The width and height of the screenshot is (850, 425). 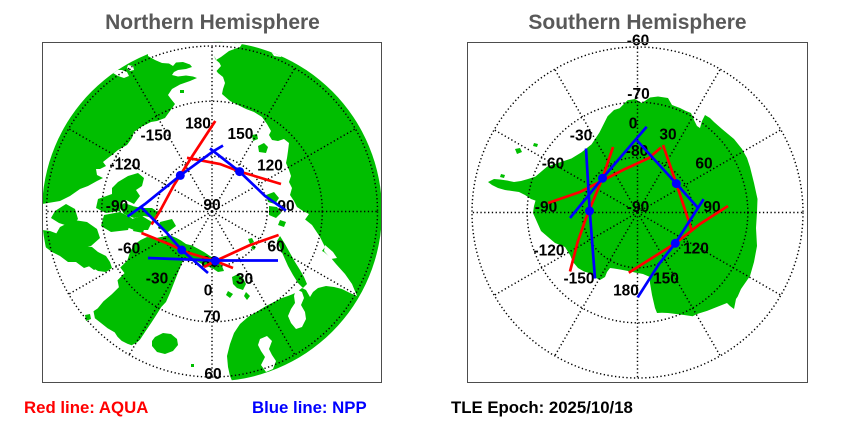 I want to click on svg-text: Blue line: NPP, so click(x=309, y=407).